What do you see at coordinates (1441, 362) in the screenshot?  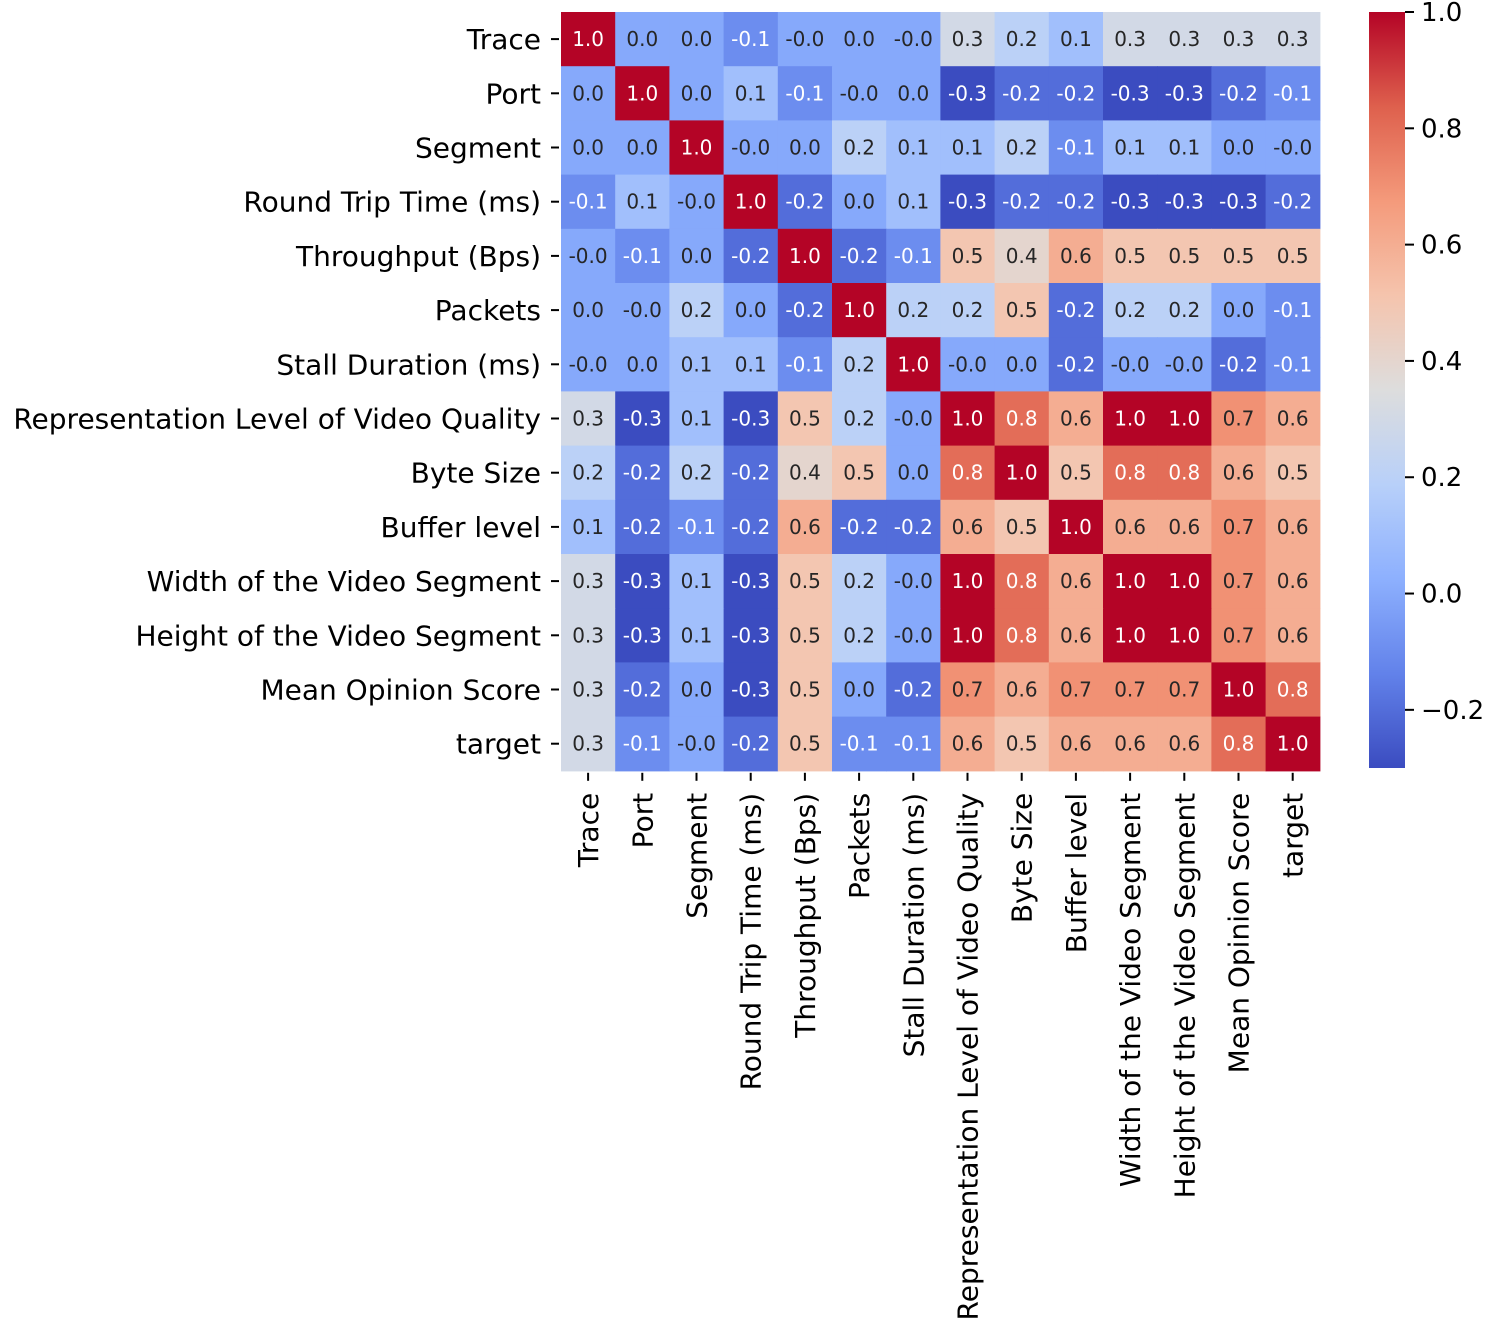 I see `colorbar-tick-label: 0.4` at bounding box center [1441, 362].